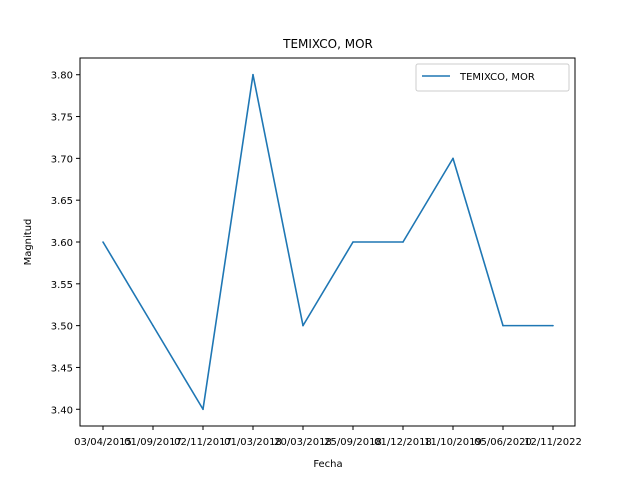 This screenshot has height=480, width=640. I want to click on y-tick-label: 3.50, so click(62, 327).